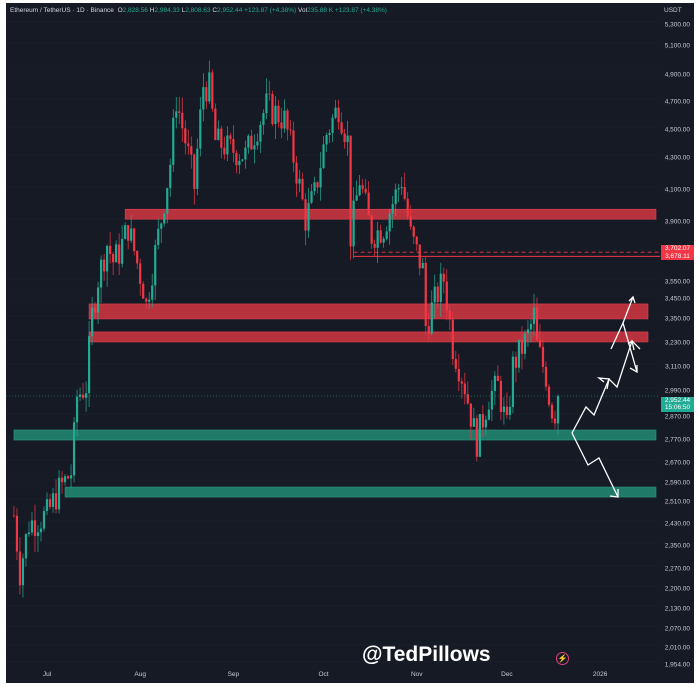 The height and width of the screenshot is (687, 700). What do you see at coordinates (230, 10) in the screenshot?
I see `close-value: 2,952.44` at bounding box center [230, 10].